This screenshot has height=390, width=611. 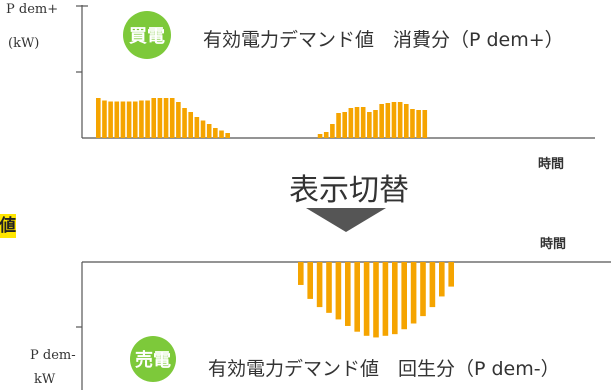 I want to click on bottom-y-label-line1: P dem-, so click(x=53, y=355).